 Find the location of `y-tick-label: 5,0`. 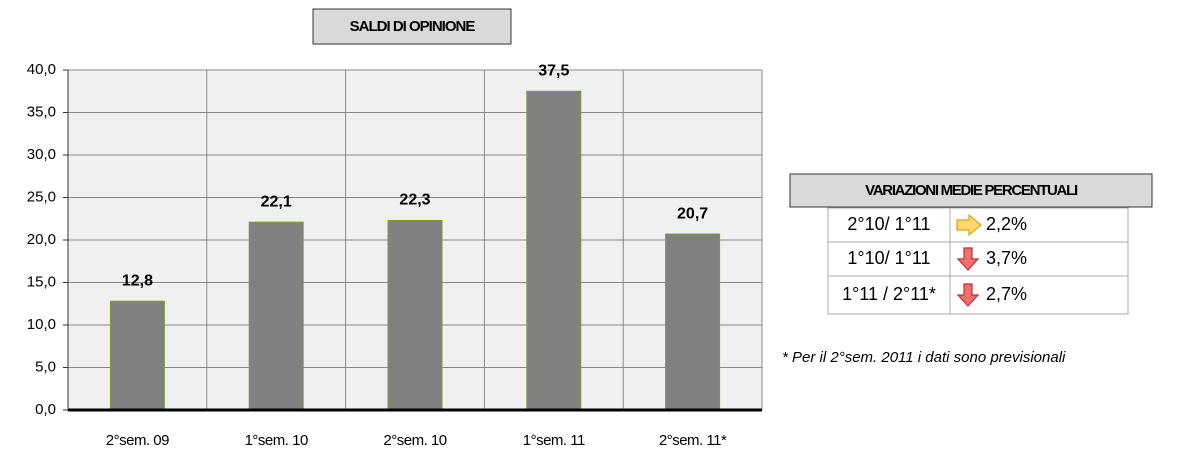

y-tick-label: 5,0 is located at coordinates (45, 366).